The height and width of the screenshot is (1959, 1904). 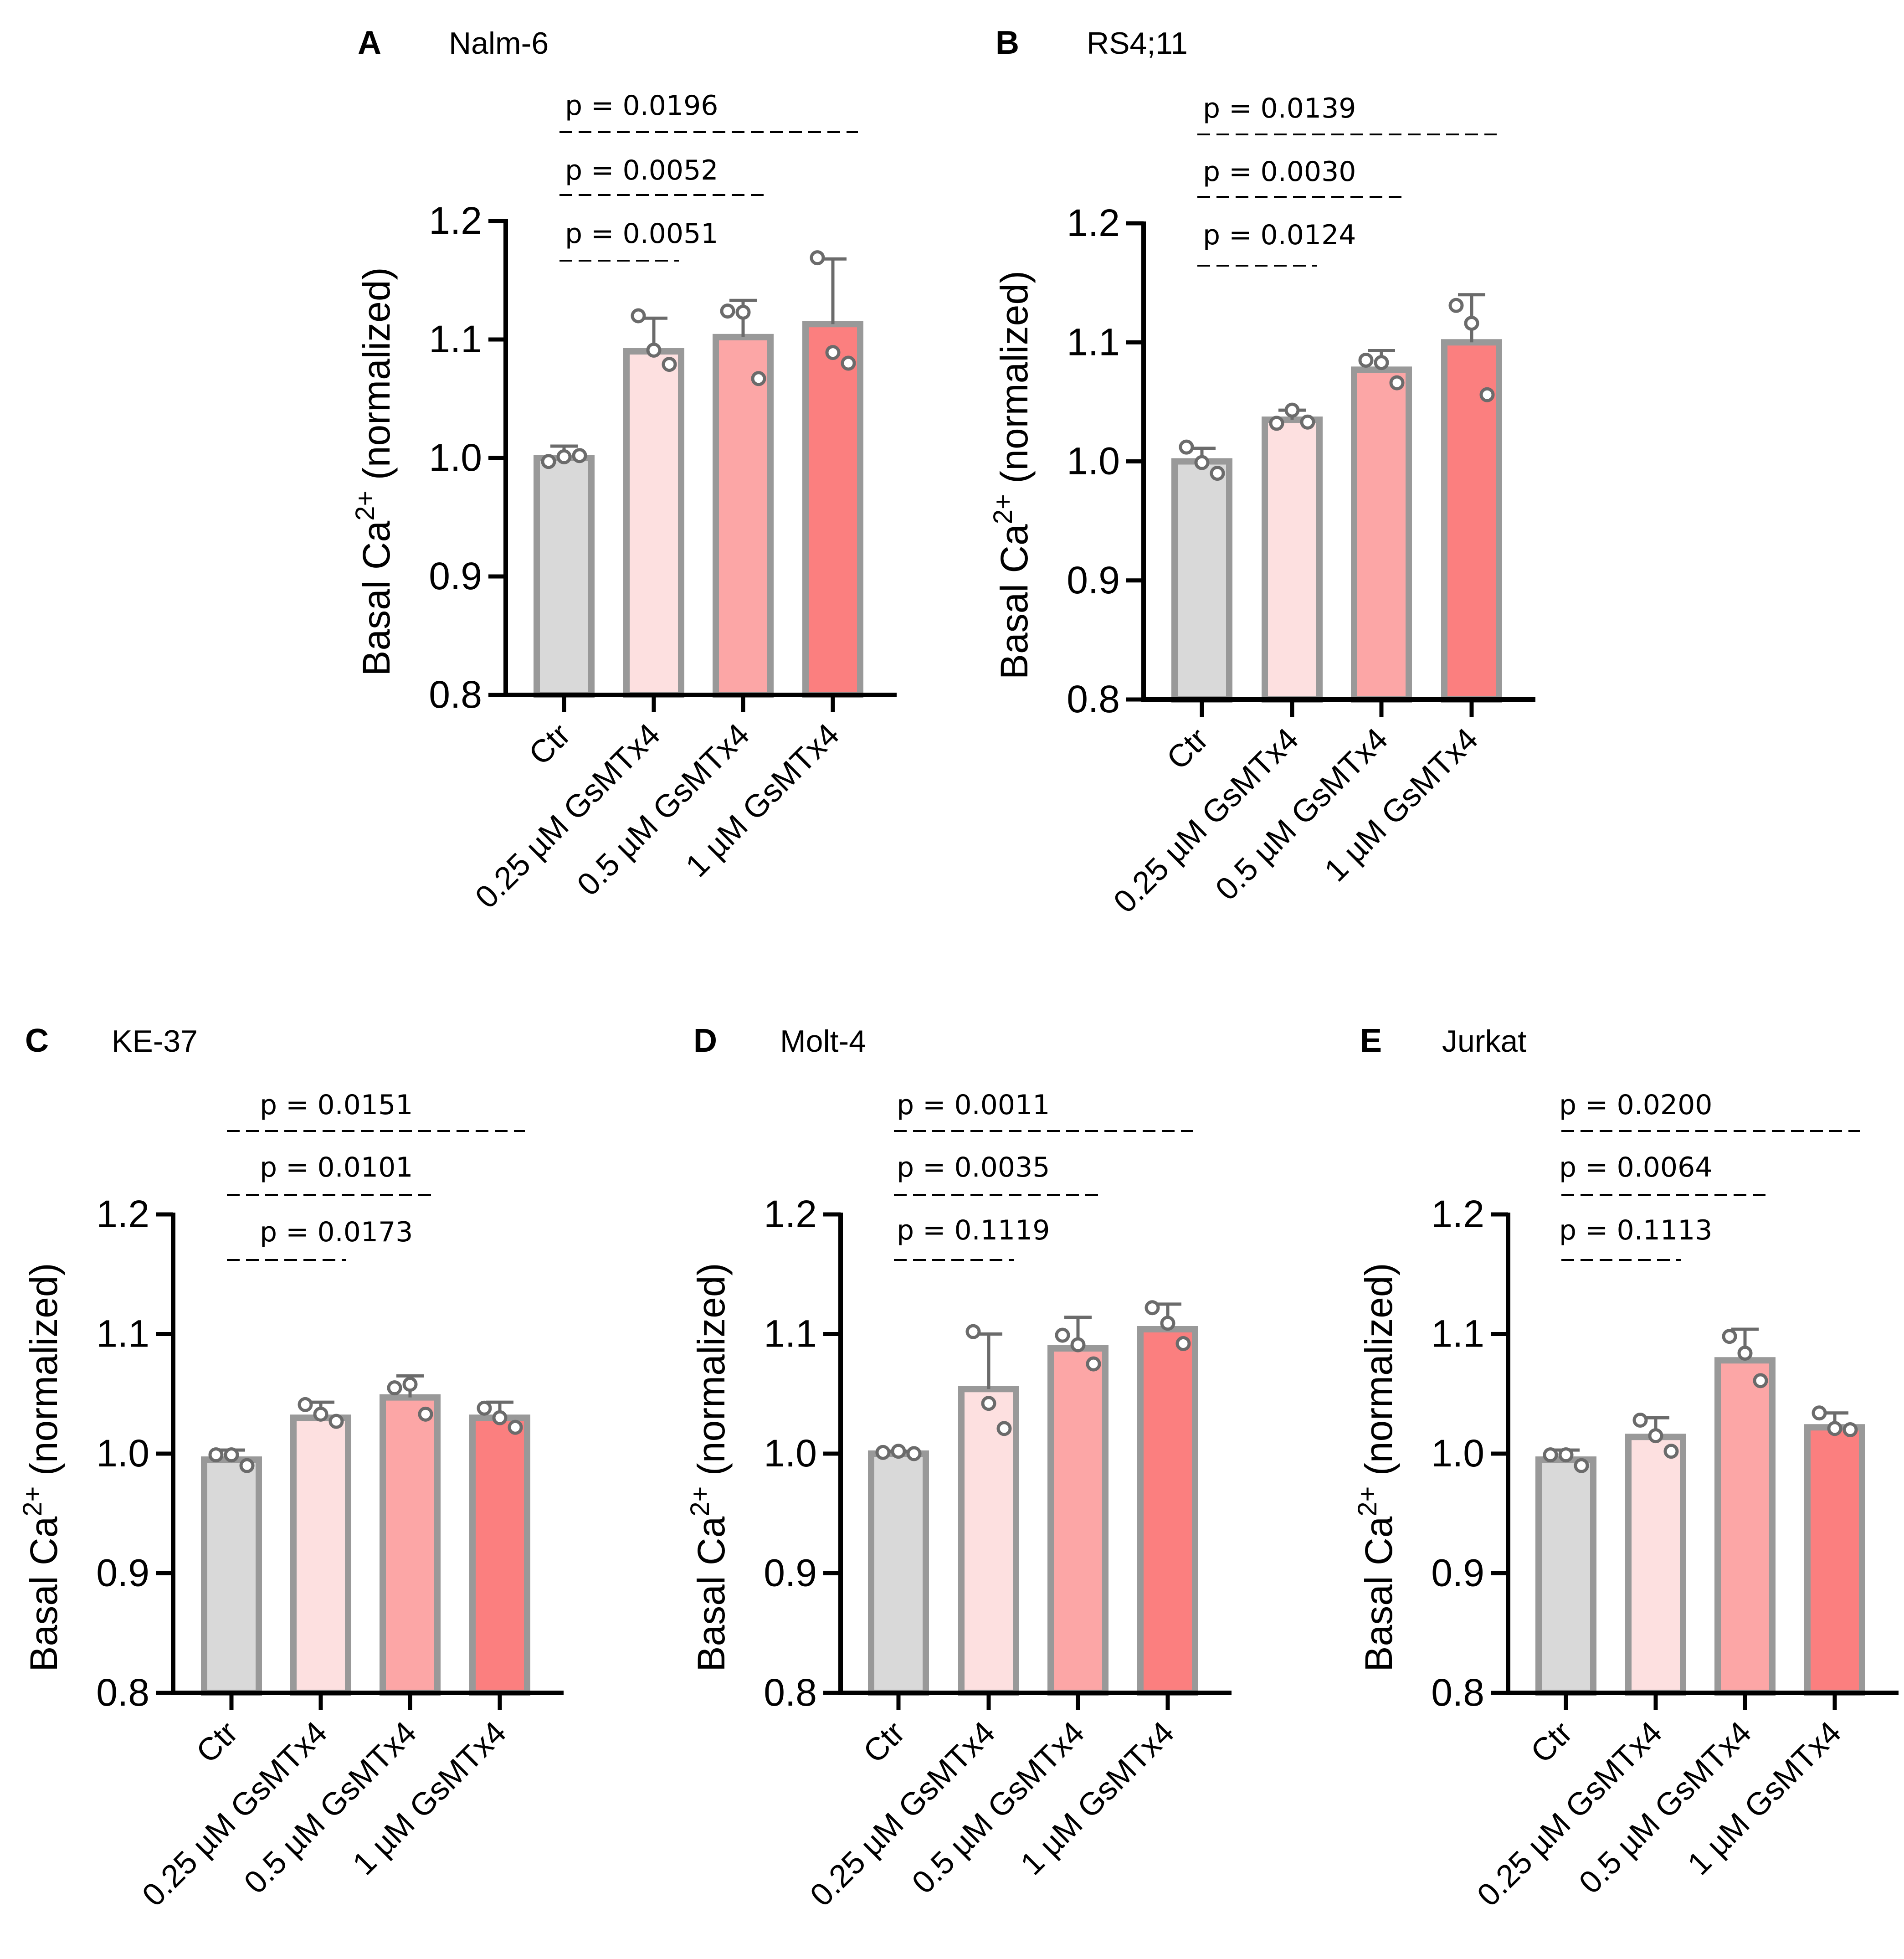 What do you see at coordinates (1279, 235) in the screenshot?
I see `p-value-label: p = 0.0124` at bounding box center [1279, 235].